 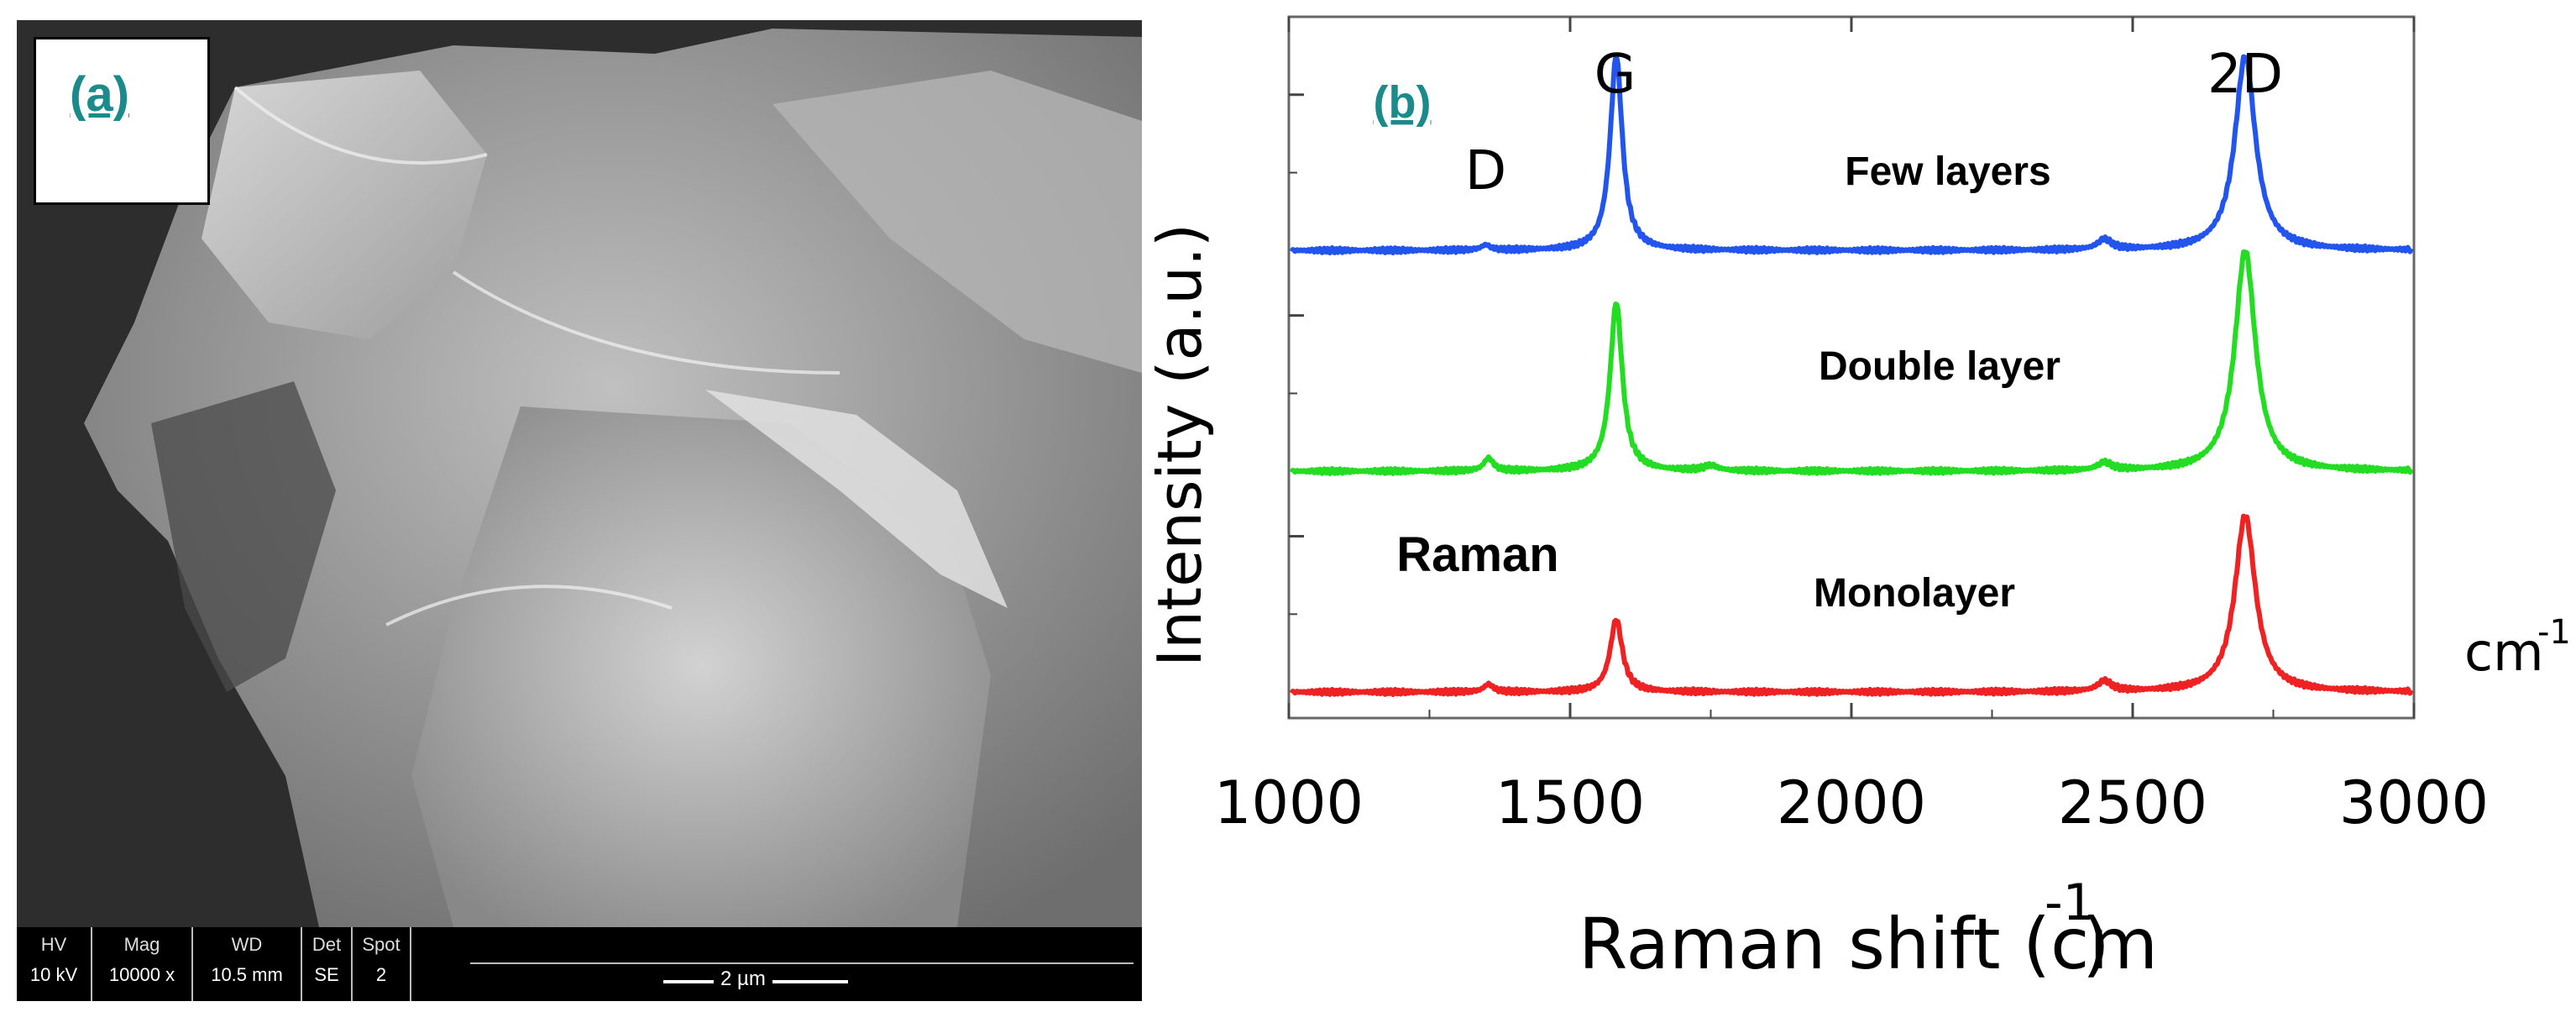 I want to click on series-label: Few layers, so click(x=1947, y=171).